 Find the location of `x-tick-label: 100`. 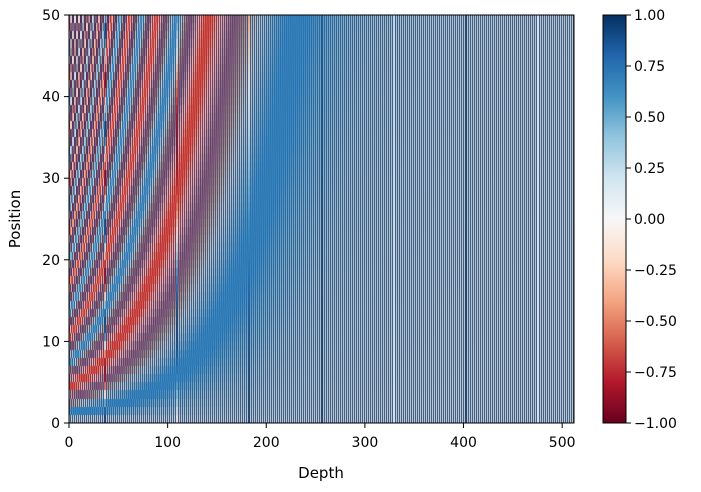

x-tick-label: 100 is located at coordinates (167, 443).